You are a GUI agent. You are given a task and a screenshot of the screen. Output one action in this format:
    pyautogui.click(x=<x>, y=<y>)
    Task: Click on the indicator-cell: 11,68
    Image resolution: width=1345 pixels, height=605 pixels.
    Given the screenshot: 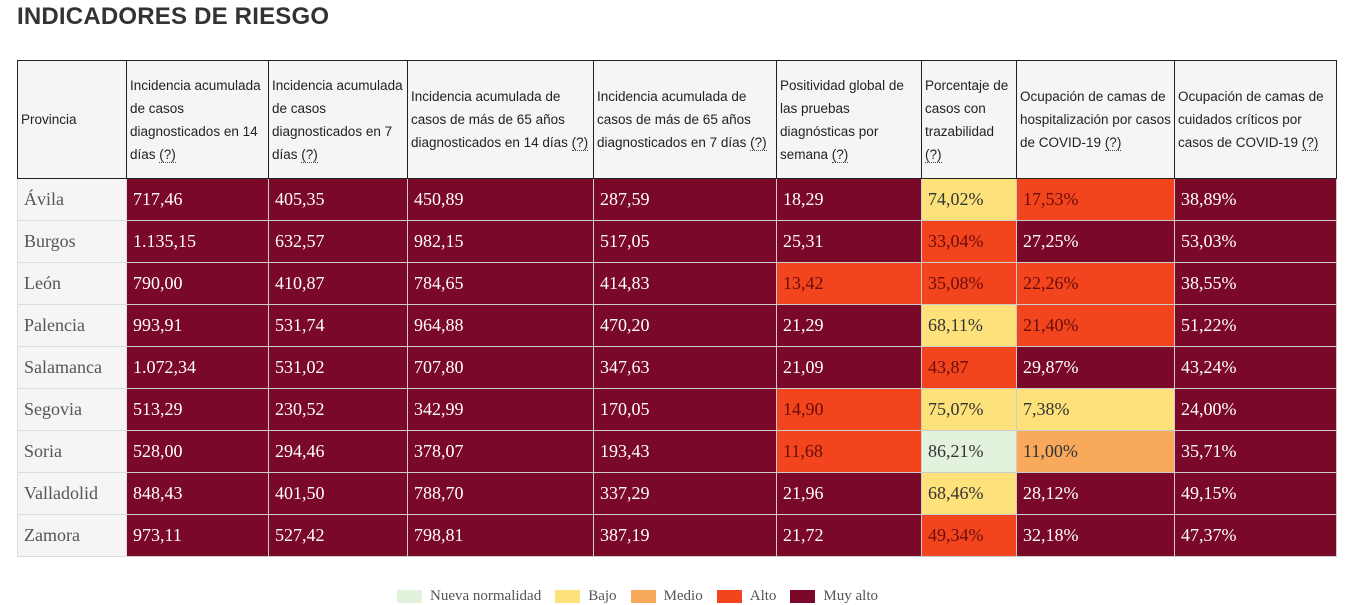 What is the action you would take?
    pyautogui.click(x=849, y=451)
    